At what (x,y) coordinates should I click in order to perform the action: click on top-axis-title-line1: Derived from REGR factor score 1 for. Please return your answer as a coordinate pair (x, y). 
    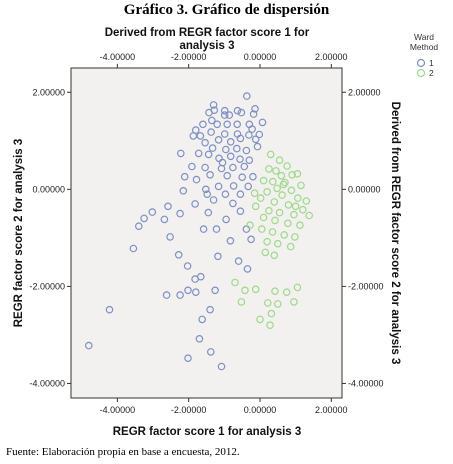
    Looking at the image, I should click on (207, 33).